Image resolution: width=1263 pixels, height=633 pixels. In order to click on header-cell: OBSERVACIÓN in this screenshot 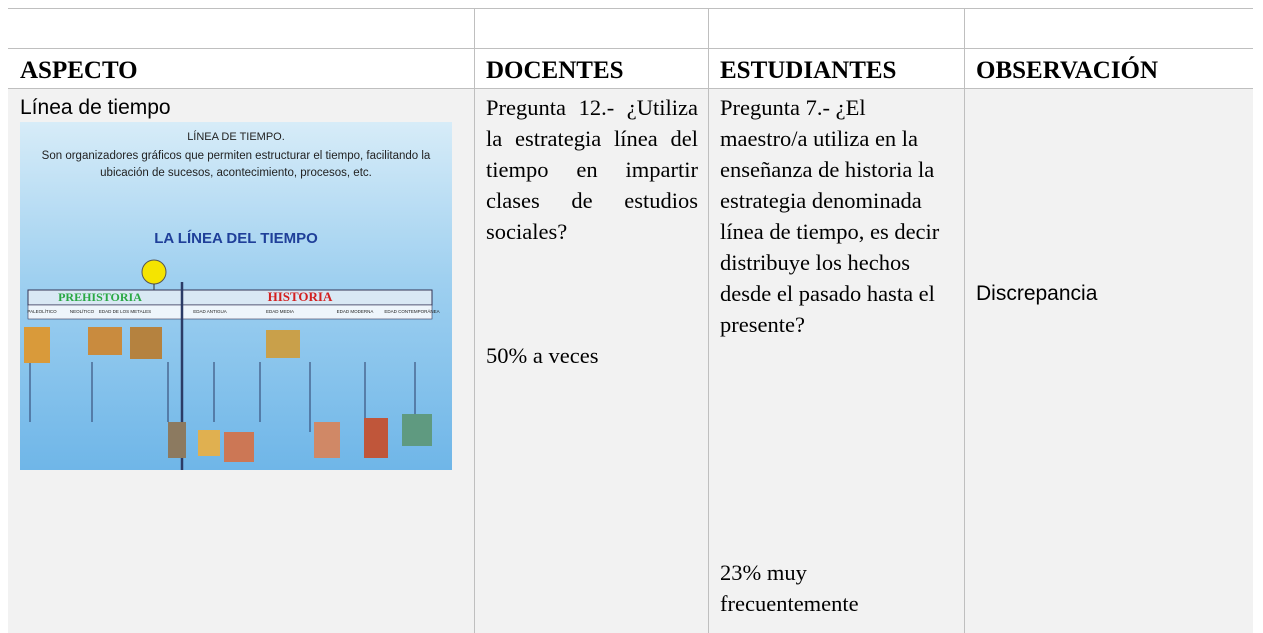, I will do `click(1067, 70)`.